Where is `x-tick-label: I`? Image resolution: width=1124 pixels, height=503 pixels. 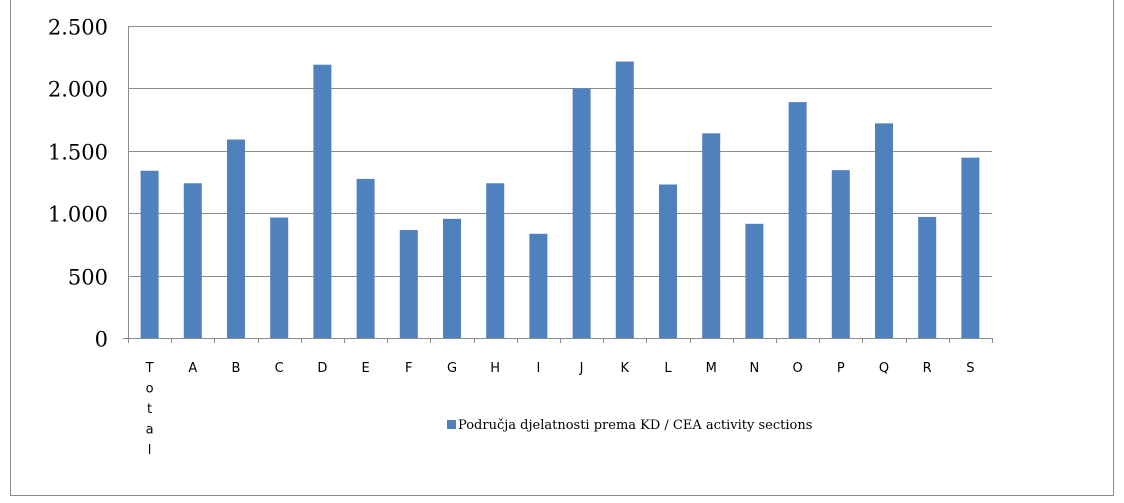
x-tick-label: I is located at coordinates (538, 368).